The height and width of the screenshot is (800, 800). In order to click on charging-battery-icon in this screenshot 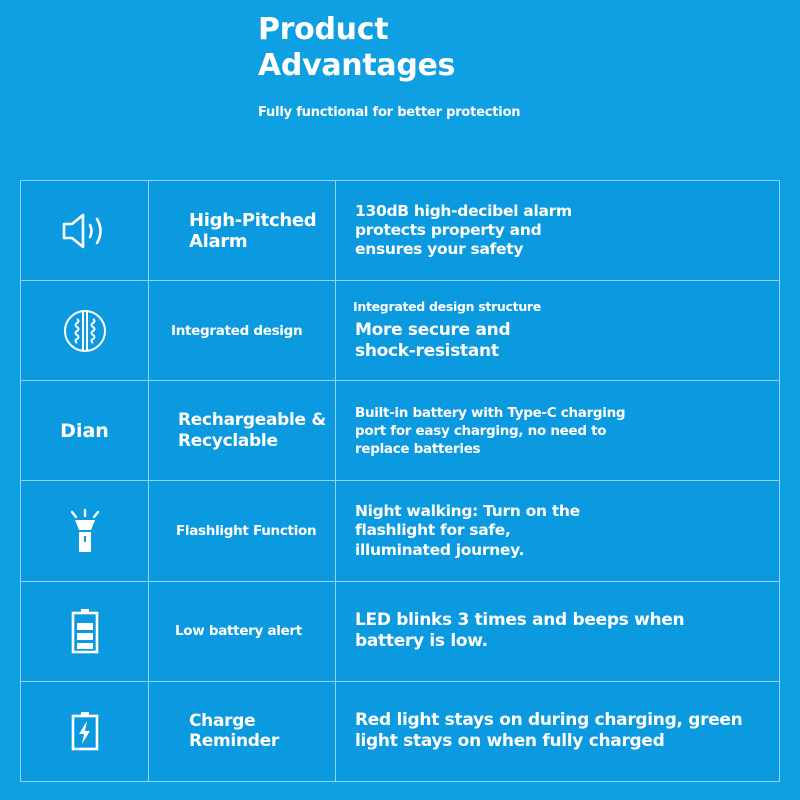, I will do `click(84, 731)`.